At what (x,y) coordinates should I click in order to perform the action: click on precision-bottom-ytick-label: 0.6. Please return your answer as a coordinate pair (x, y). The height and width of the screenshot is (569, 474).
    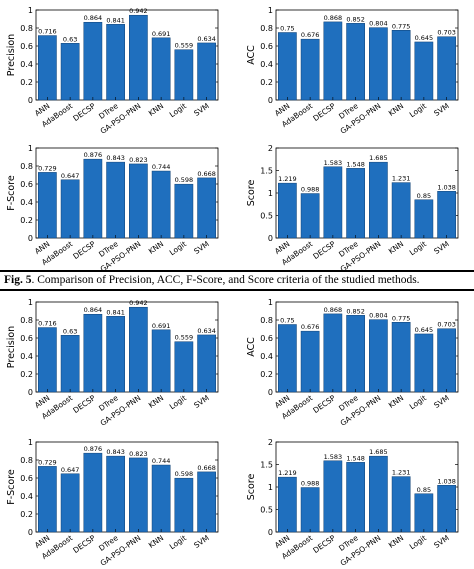
    Looking at the image, I should click on (26, 338).